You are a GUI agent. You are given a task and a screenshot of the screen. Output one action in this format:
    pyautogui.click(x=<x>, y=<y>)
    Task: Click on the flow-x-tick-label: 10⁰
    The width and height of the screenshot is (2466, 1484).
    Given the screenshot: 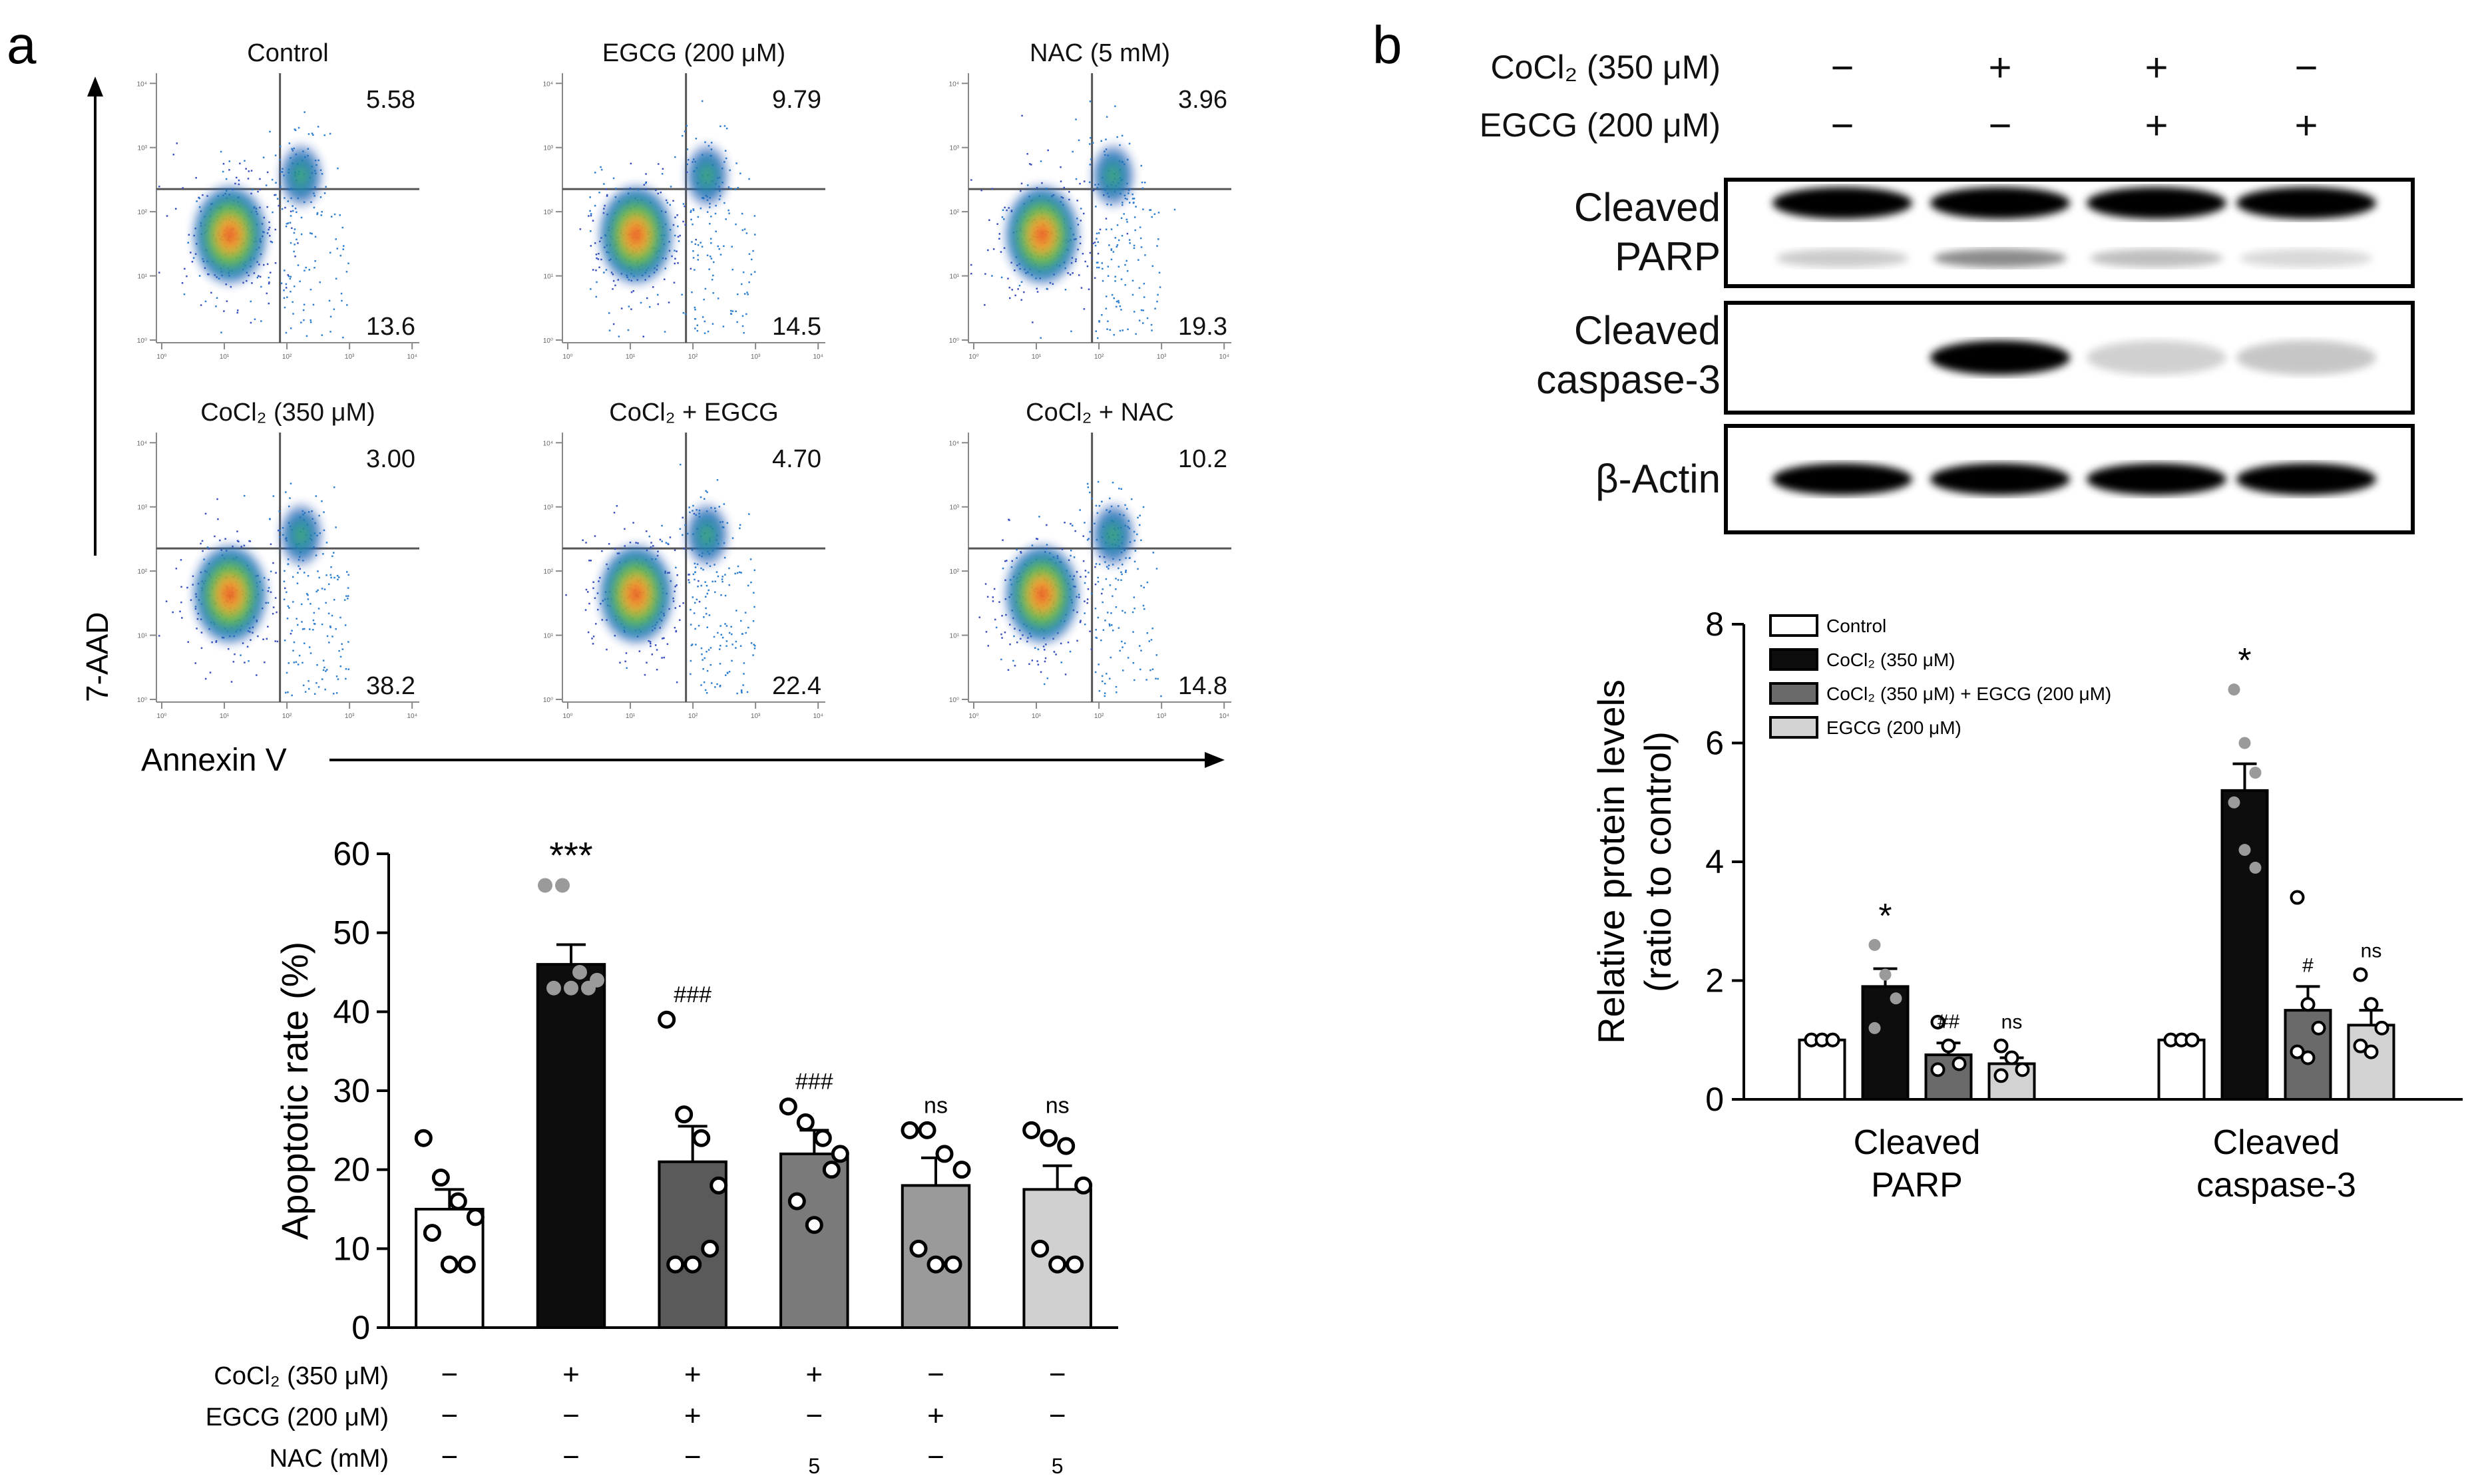 What is the action you would take?
    pyautogui.click(x=567, y=357)
    